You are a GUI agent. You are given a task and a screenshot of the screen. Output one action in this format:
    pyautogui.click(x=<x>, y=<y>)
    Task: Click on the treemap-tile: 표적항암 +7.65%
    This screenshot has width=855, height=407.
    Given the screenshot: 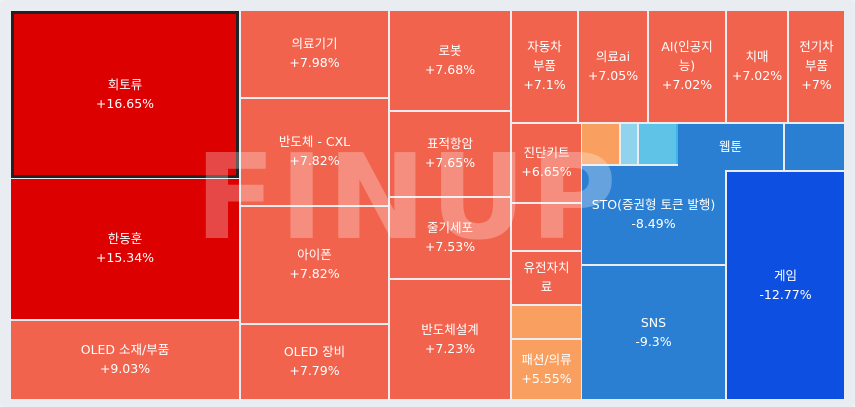 What is the action you would take?
    pyautogui.click(x=450, y=154)
    